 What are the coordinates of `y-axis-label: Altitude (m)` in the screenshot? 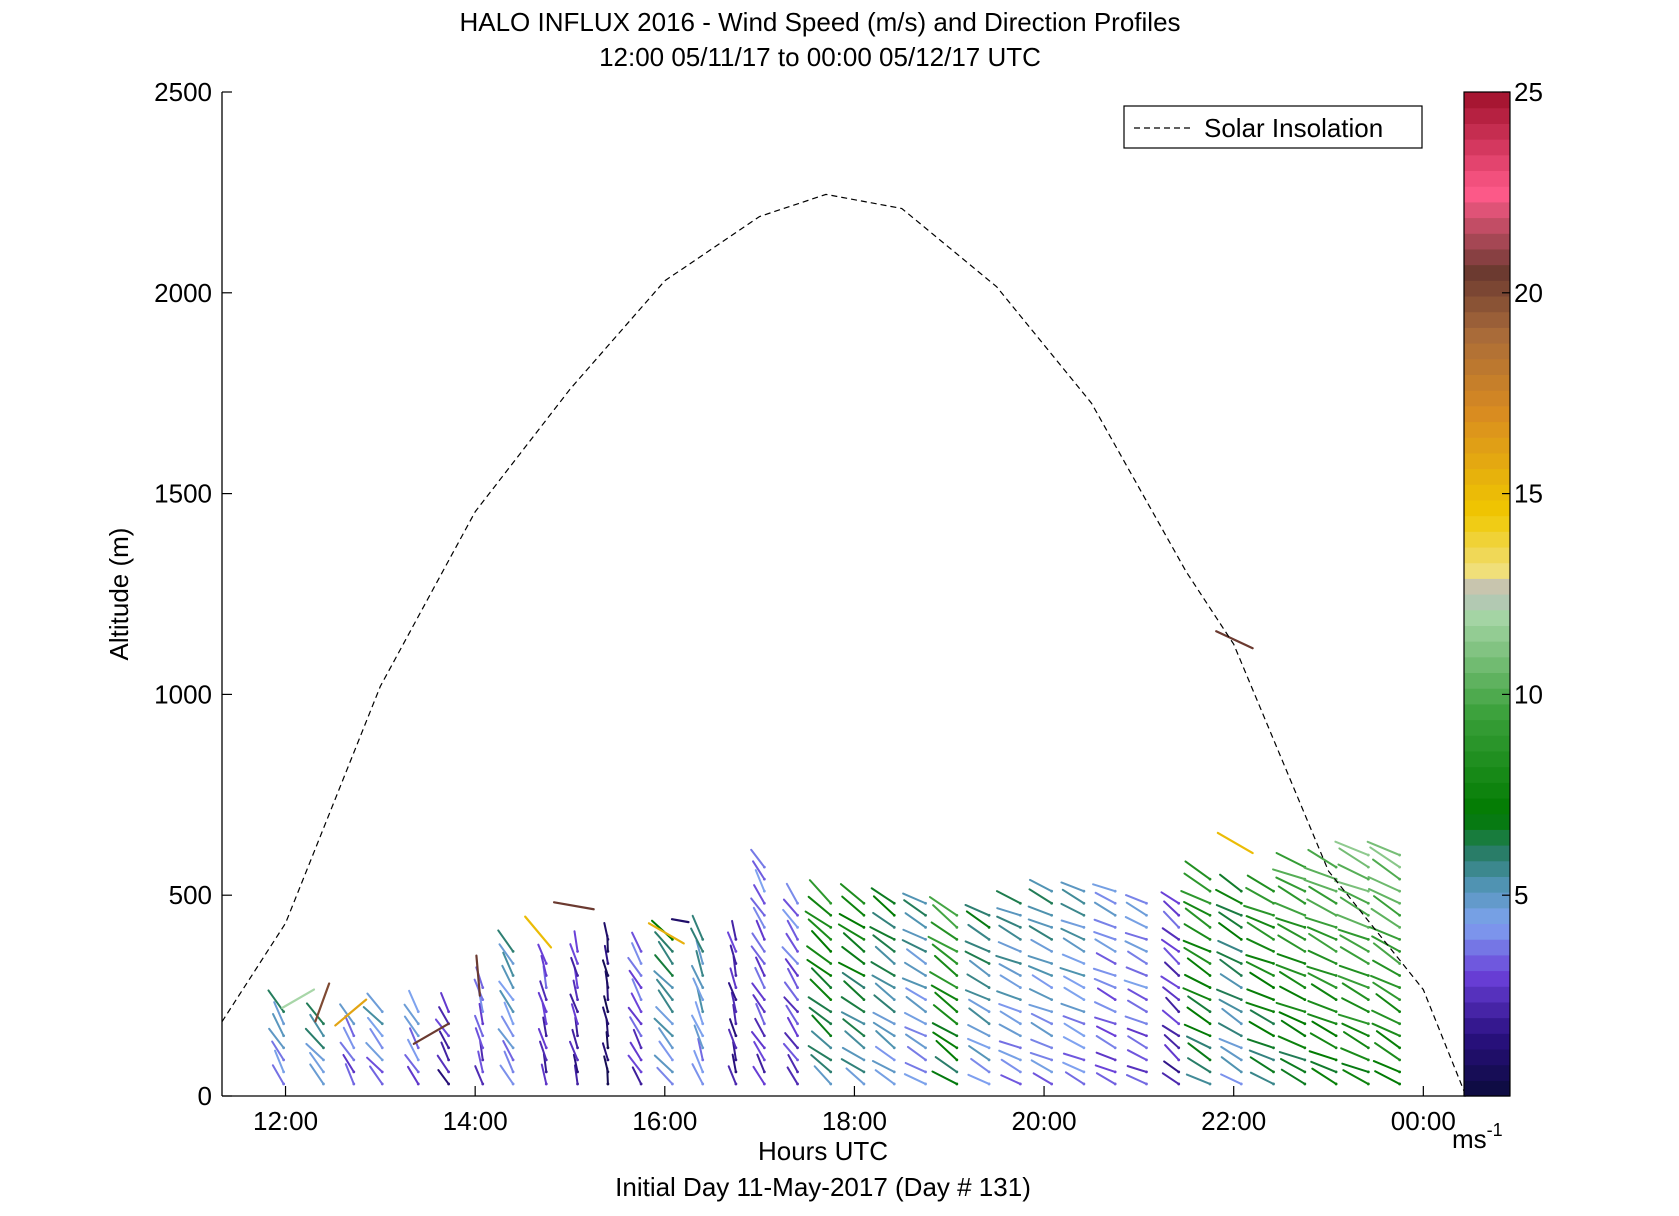 It's located at (119, 594).